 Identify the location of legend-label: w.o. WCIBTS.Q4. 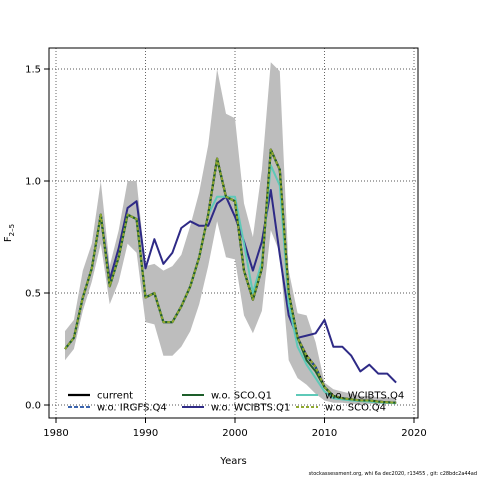
(364, 396).